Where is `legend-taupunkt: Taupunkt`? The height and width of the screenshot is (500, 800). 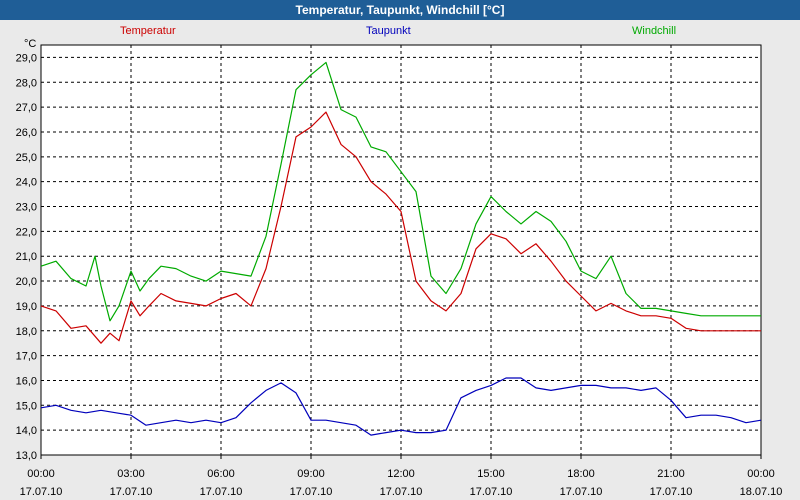
legend-taupunkt: Taupunkt is located at coordinates (388, 31).